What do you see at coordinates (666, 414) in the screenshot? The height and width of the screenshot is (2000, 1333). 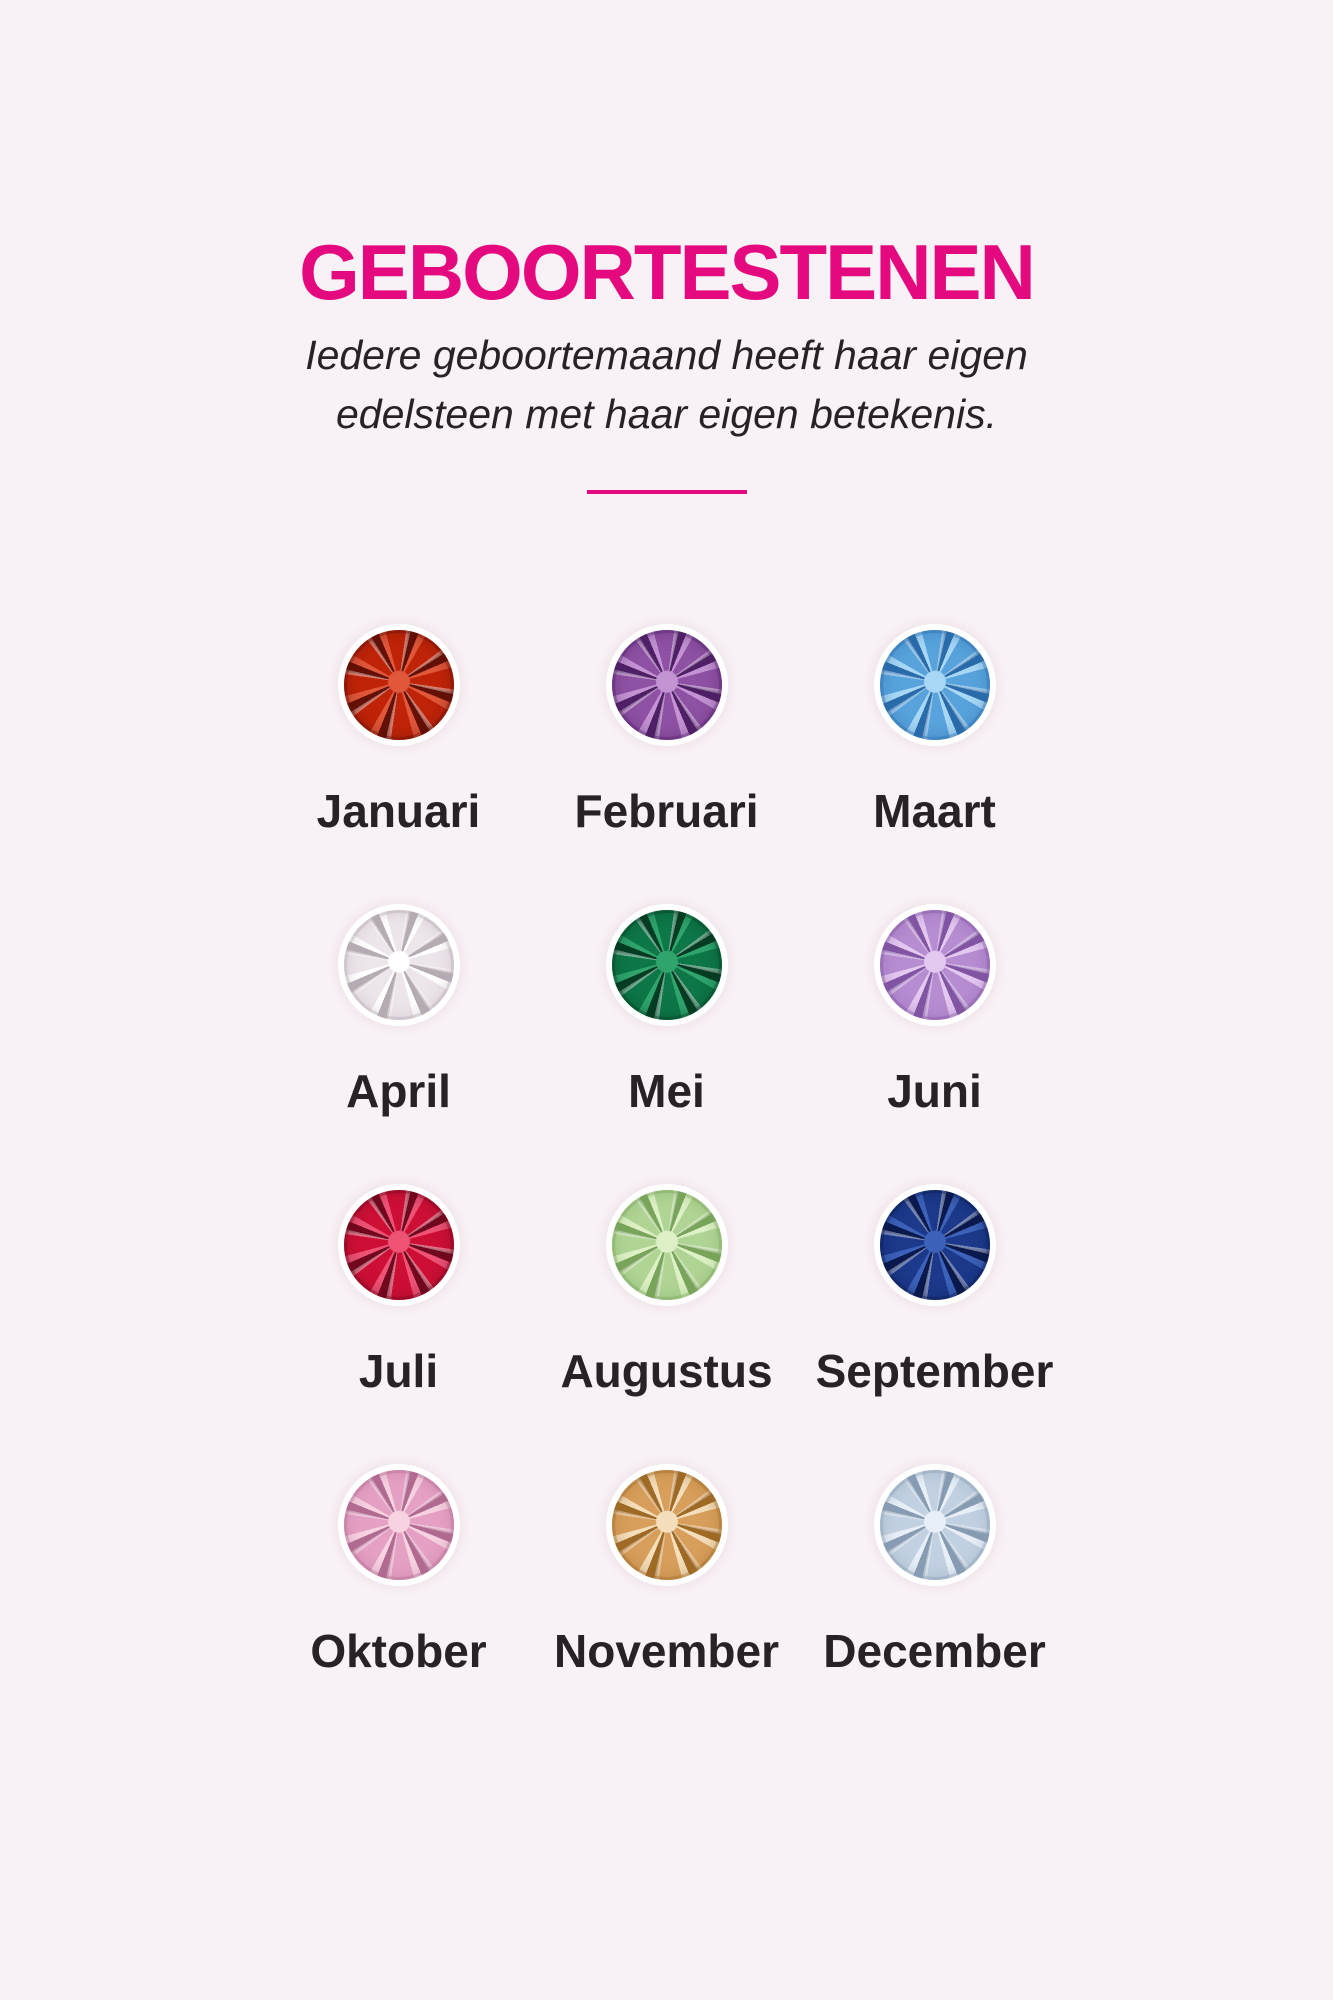 I see `subtitle-line-2: edelsteen met haar eigen betekenis.` at bounding box center [666, 414].